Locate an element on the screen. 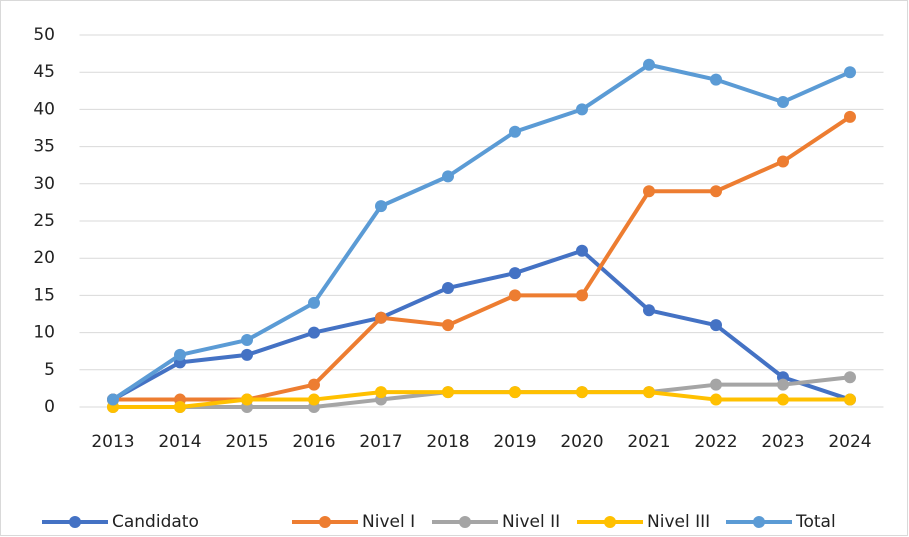 Image resolution: width=909 pixels, height=537 pixels. x-tick-label: 2018 is located at coordinates (447, 442).